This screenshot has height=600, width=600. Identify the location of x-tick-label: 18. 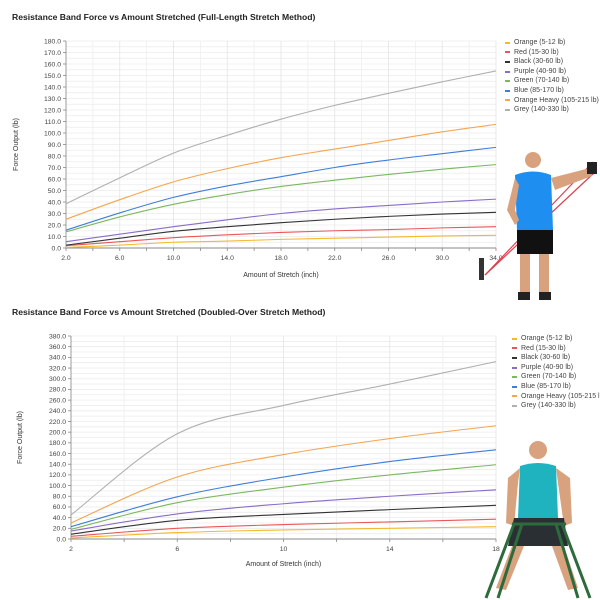
(496, 549).